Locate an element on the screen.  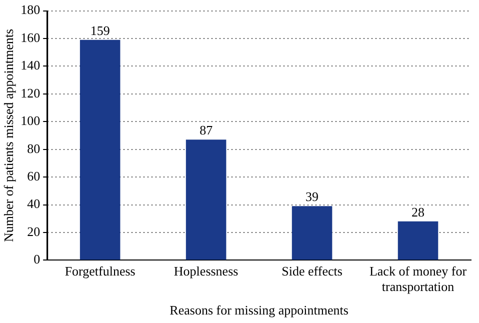
y-axis-title: Number of patients missed appointments is located at coordinates (8, 135).